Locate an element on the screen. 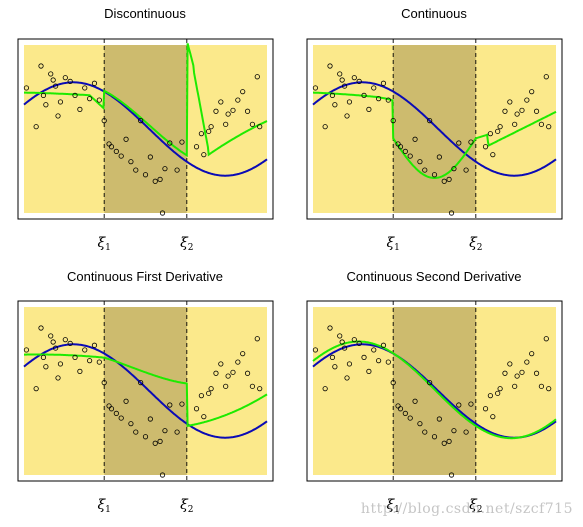 This screenshot has width=583, height=527. panel-title: Continuous is located at coordinates (434, 13).